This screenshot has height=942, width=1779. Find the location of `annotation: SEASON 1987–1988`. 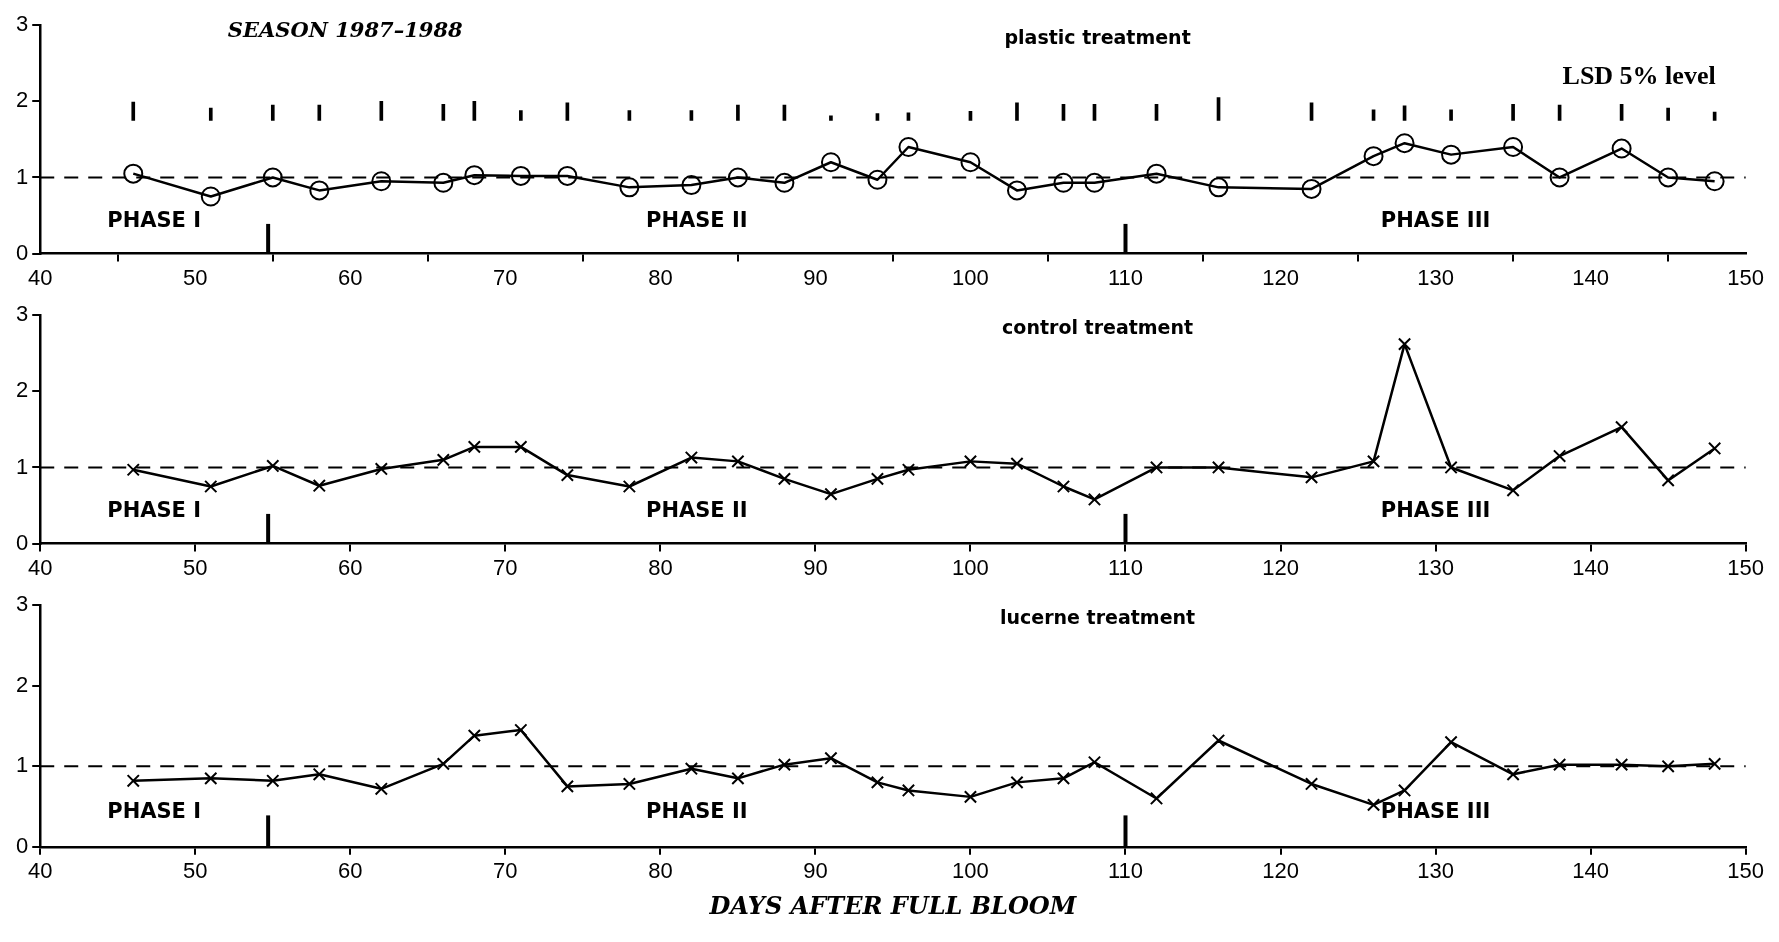

annotation: SEASON 1987–1988 is located at coordinates (345, 30).